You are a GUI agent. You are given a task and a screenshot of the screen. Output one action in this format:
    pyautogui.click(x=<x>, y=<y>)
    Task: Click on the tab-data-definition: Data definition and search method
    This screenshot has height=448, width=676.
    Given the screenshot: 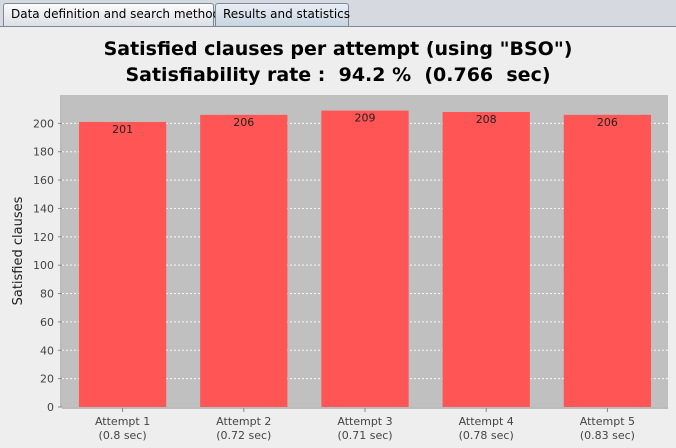 What is the action you would take?
    pyautogui.click(x=111, y=14)
    